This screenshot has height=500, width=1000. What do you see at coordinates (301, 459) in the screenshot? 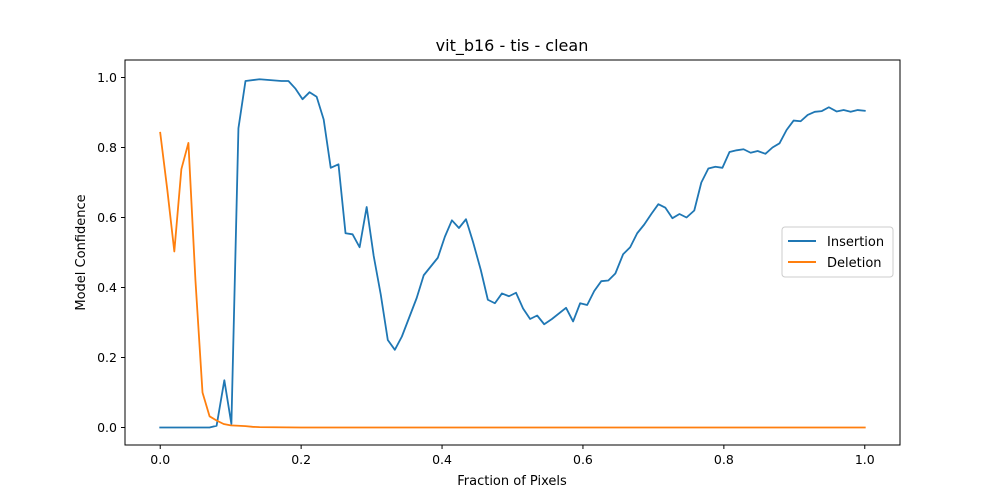
I see `x-tick-label: 0.2` at bounding box center [301, 459].